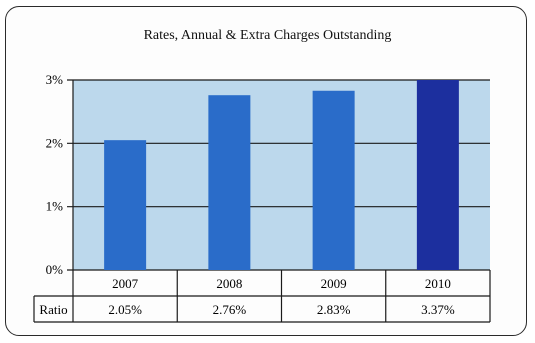 Image resolution: width=535 pixels, height=343 pixels. I want to click on y-tick-label: 3%, so click(55, 79).